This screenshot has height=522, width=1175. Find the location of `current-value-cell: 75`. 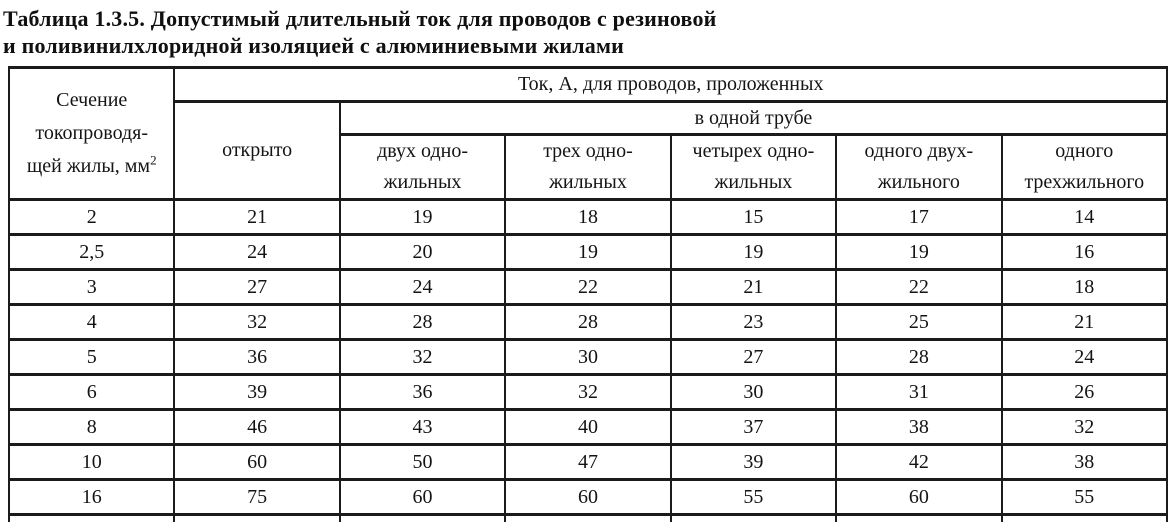

current-value-cell: 75 is located at coordinates (257, 497).